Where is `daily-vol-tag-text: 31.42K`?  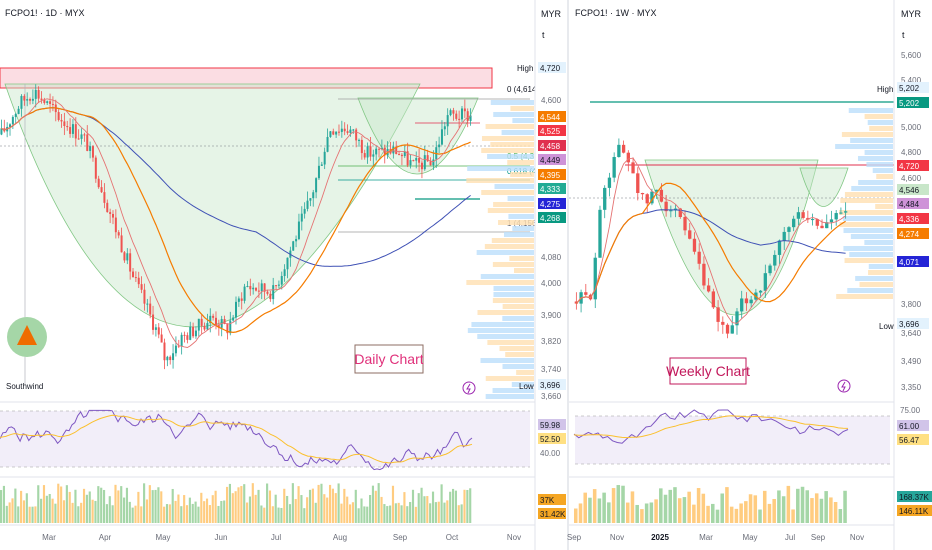
daily-vol-tag-text: 31.42K is located at coordinates (553, 514).